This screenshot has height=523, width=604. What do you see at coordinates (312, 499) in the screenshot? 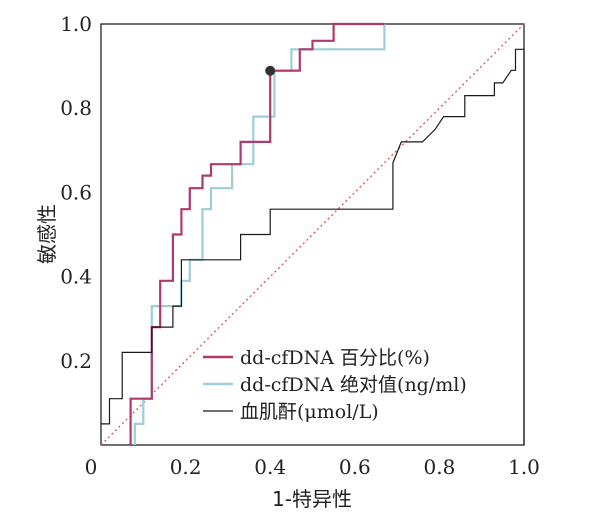
I see `x-axis-title: 1-特异性` at bounding box center [312, 499].